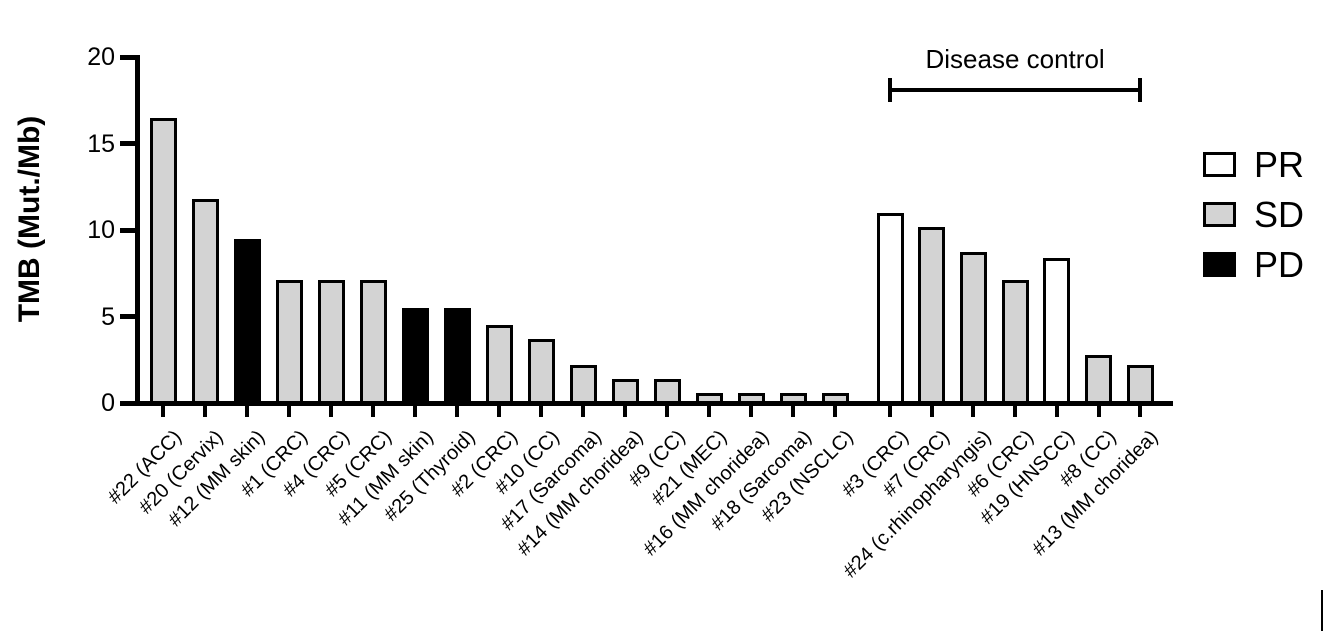  Describe the element at coordinates (101, 57) in the screenshot. I see `y-tick-label: 20` at that location.